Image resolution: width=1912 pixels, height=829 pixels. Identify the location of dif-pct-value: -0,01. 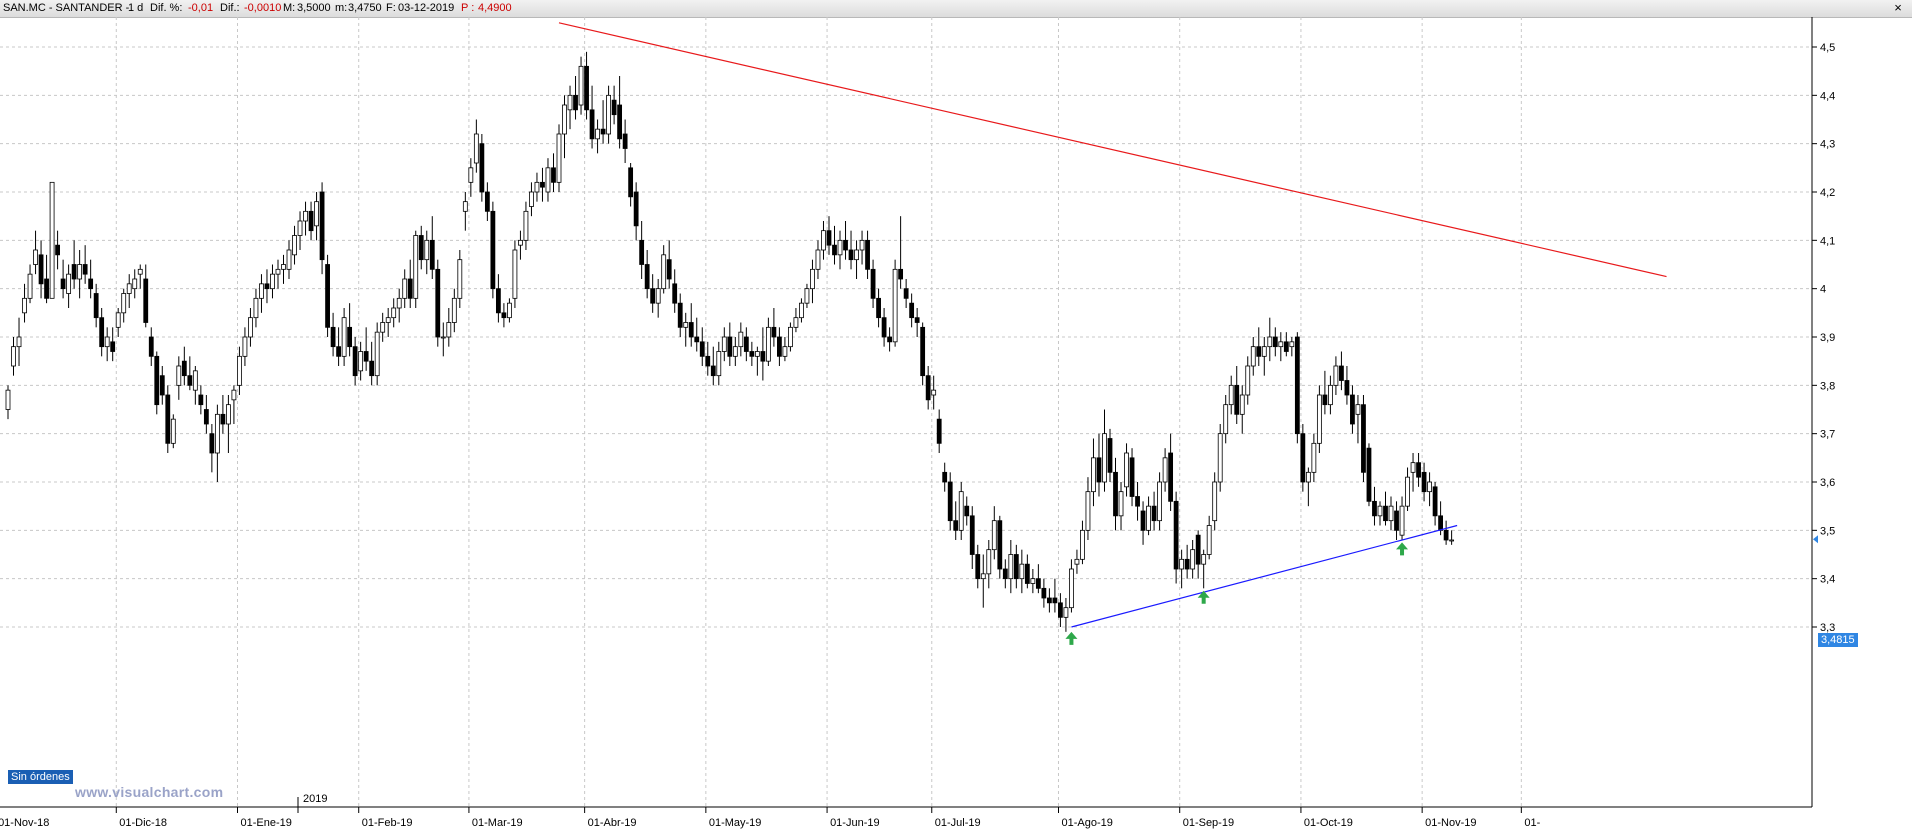
(201, 8).